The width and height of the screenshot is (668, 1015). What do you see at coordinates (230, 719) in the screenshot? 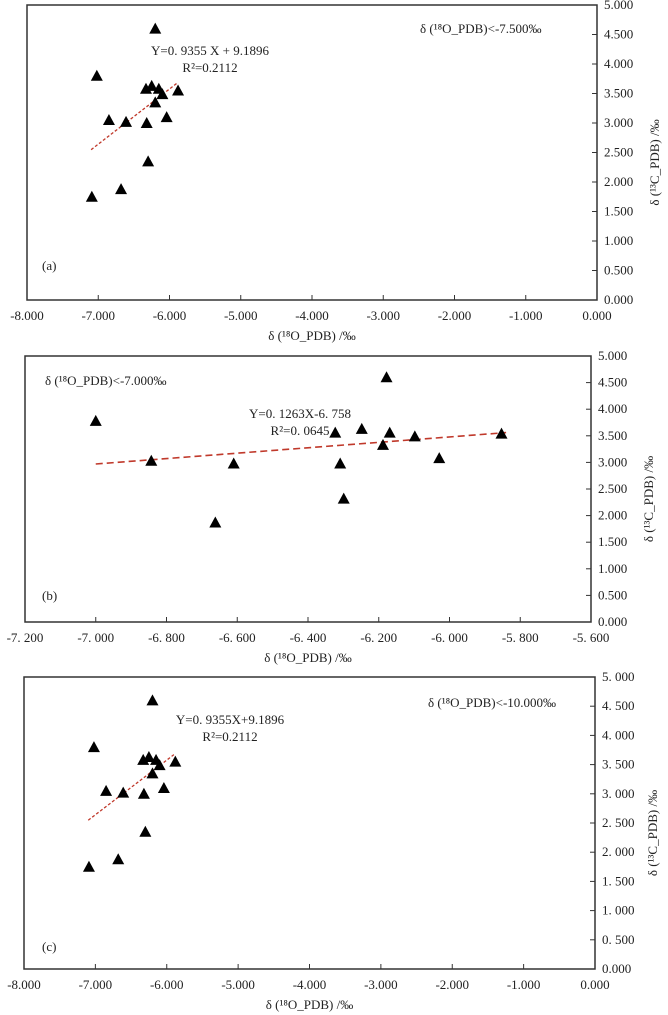
I see `regression-equation: Y=0. 9355X+9.1896` at bounding box center [230, 719].